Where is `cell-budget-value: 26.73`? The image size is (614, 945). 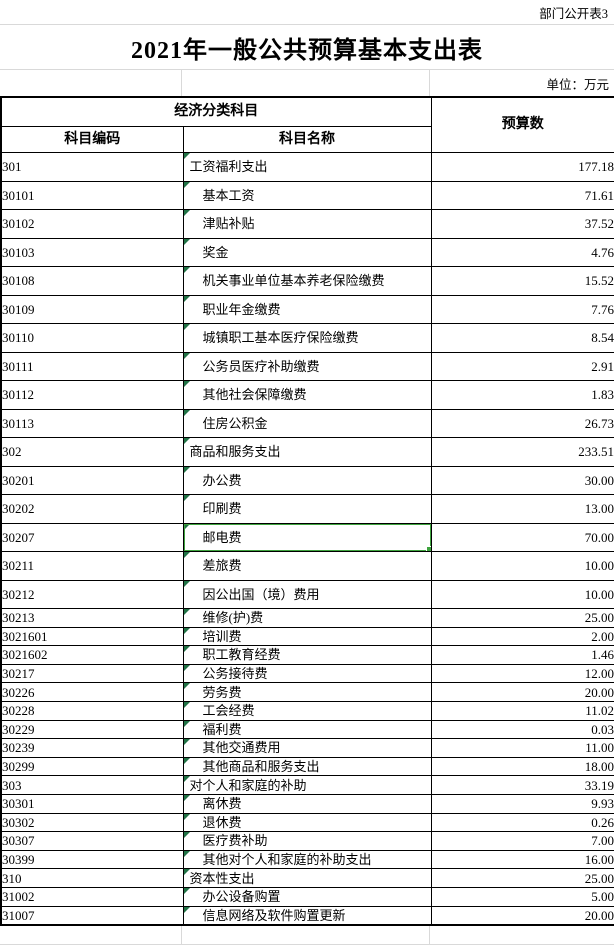
cell-budget-value: 26.73 is located at coordinates (522, 423).